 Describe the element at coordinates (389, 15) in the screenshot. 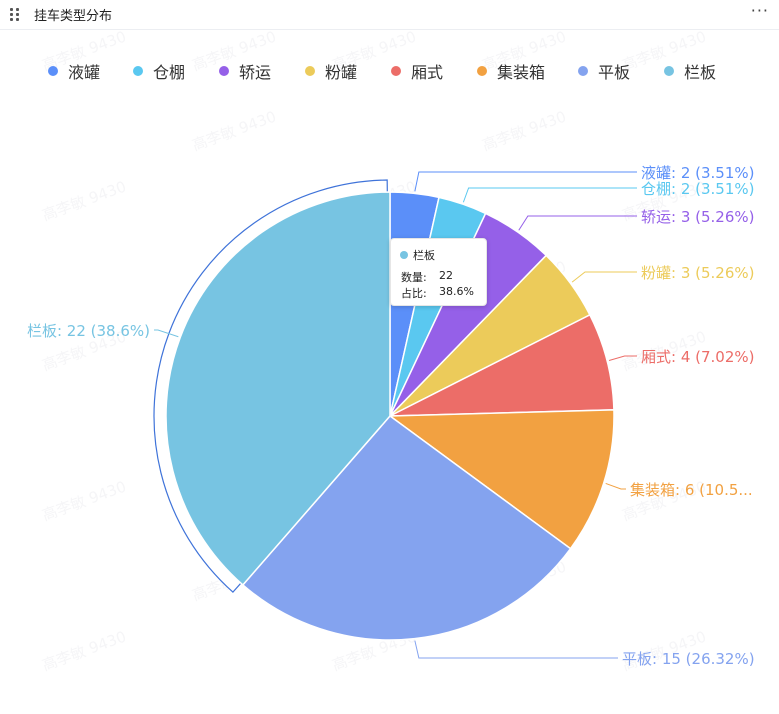

I see `panel-header: 挂车类型分布 ···` at that location.